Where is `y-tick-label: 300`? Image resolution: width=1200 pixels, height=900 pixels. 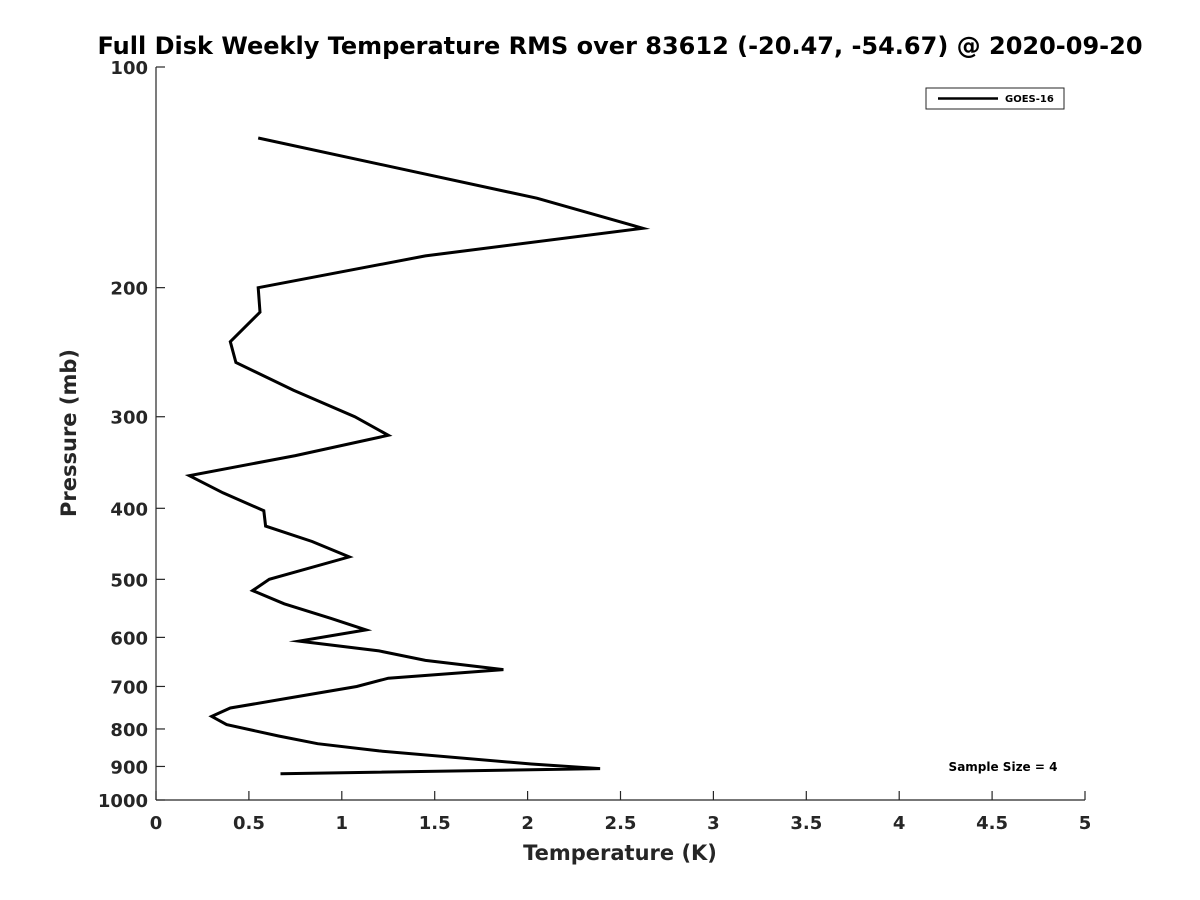
y-tick-label: 300 is located at coordinates (129, 418).